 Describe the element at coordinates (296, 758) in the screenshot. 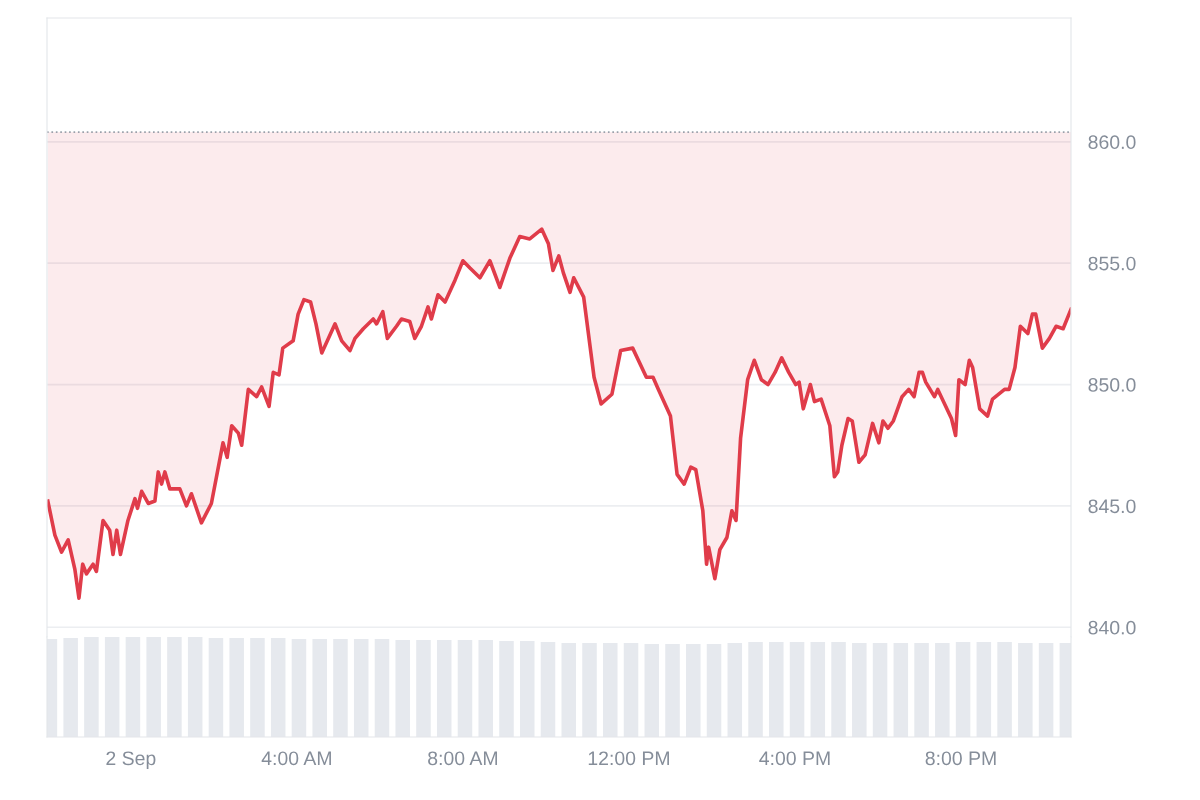

I see `x-tick-label: 4:00 AM` at that location.